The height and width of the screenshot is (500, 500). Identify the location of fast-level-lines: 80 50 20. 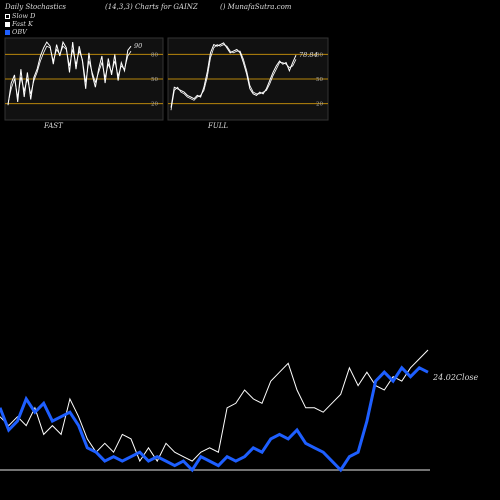
(84, 80).